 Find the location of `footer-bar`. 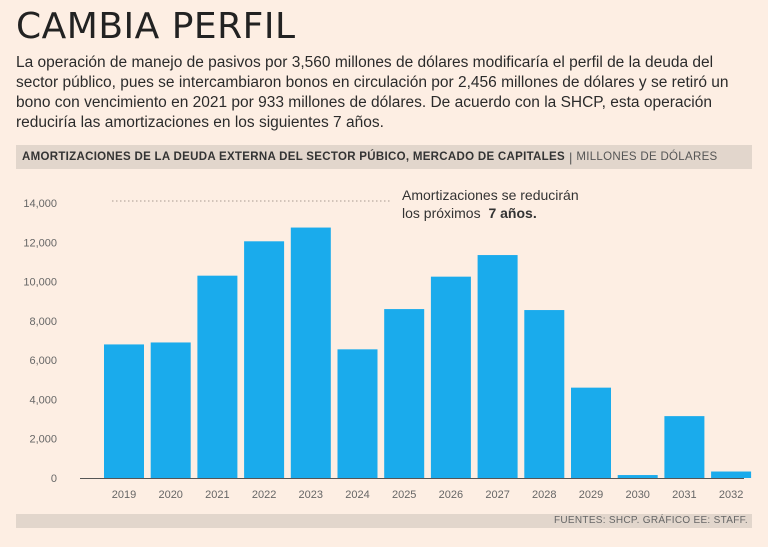

footer-bar is located at coordinates (384, 521).